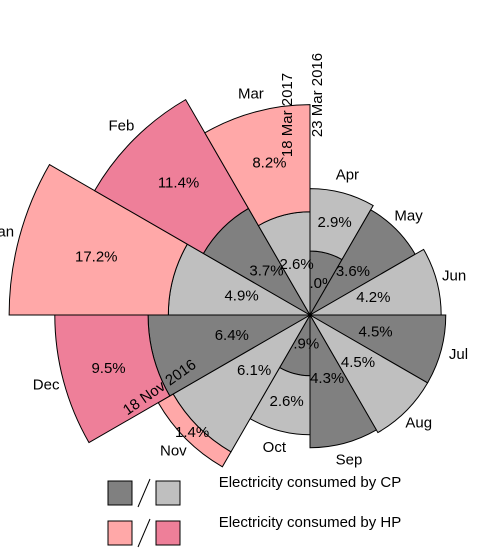  What do you see at coordinates (317, 95) in the screenshot?
I see `annotation: 23 Mar 2016` at bounding box center [317, 95].